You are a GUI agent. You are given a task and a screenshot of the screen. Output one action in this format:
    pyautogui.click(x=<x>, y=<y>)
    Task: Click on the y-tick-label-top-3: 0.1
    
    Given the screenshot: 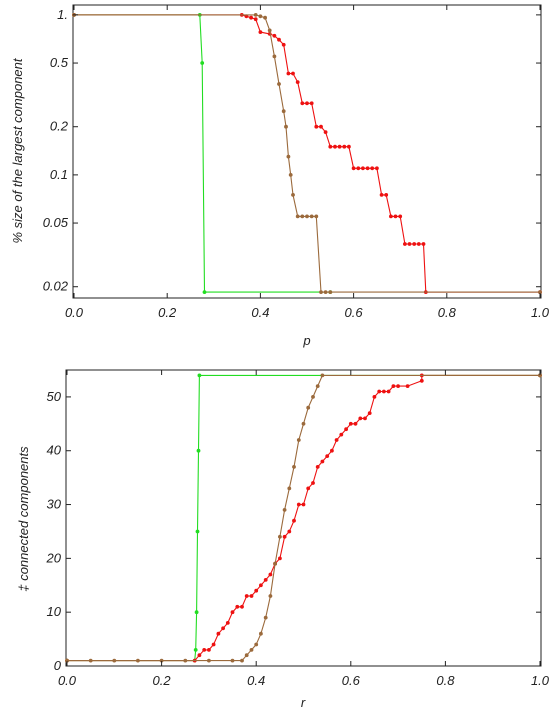 What is the action you would take?
    pyautogui.click(x=59, y=174)
    